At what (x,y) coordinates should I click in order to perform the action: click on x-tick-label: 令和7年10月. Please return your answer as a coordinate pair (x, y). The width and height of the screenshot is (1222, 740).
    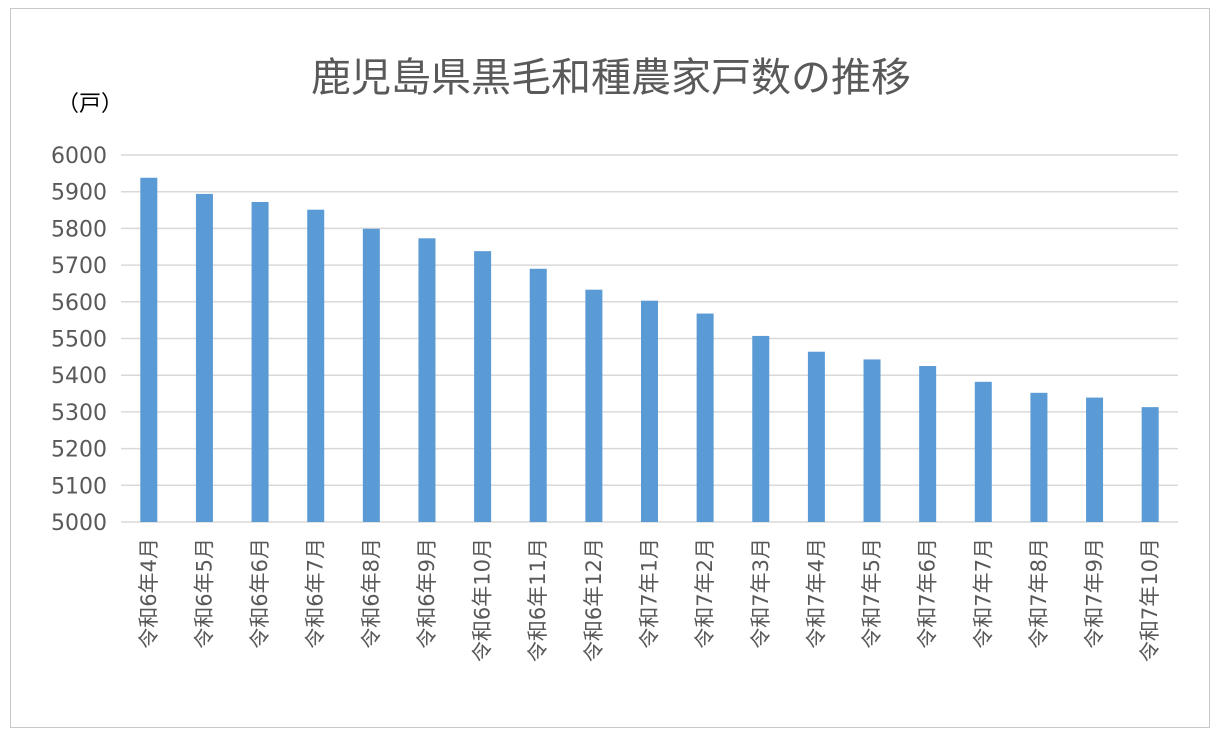
    Looking at the image, I should click on (1150, 600).